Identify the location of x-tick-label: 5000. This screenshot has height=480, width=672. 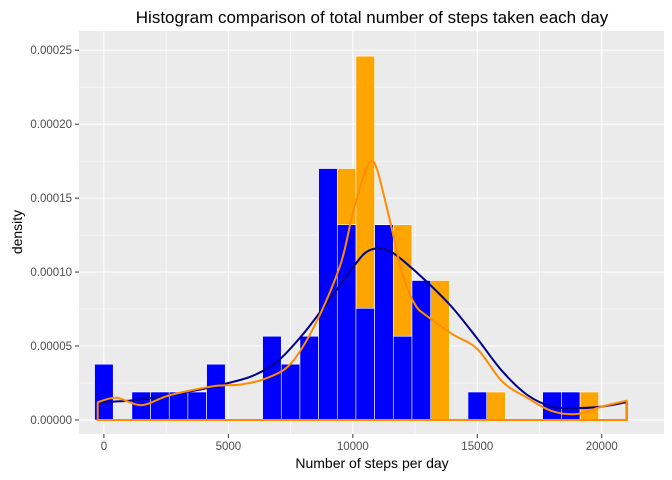
(229, 447).